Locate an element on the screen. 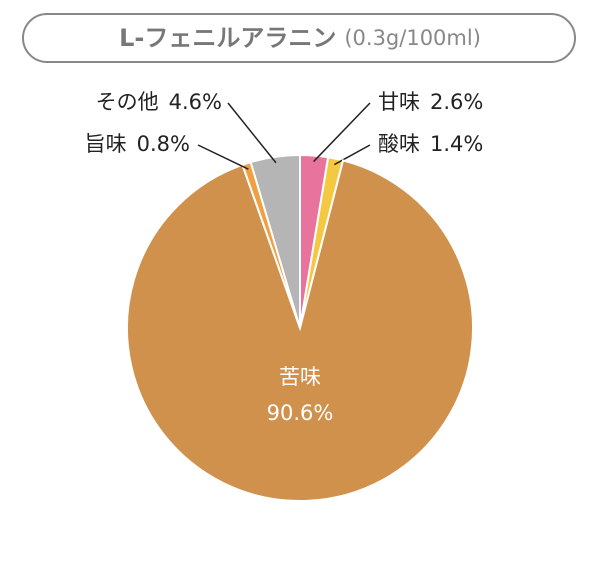 This screenshot has height=567, width=600. slice-label: 苦味 is located at coordinates (300, 377).